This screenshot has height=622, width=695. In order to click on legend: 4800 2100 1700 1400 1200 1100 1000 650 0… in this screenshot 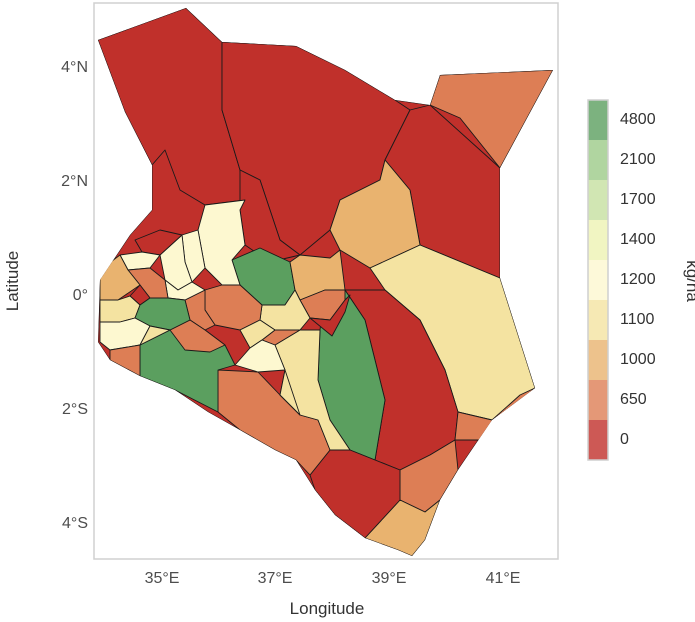, I will do `click(641, 280)`.